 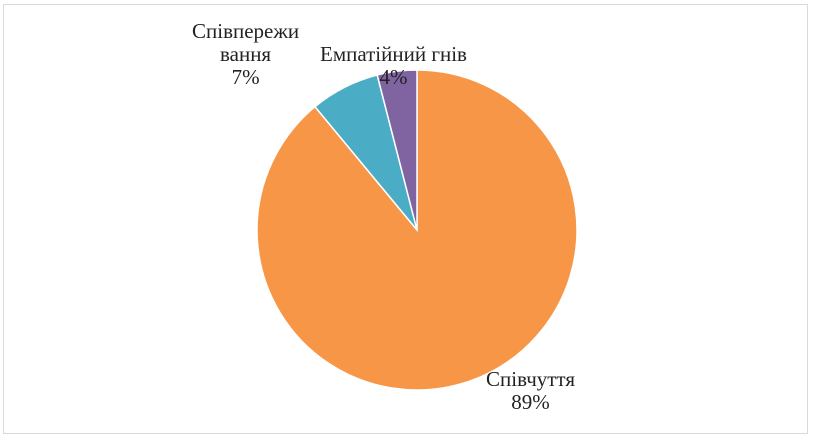 What do you see at coordinates (530, 402) in the screenshot?
I see `slice-percent: 89%` at bounding box center [530, 402].